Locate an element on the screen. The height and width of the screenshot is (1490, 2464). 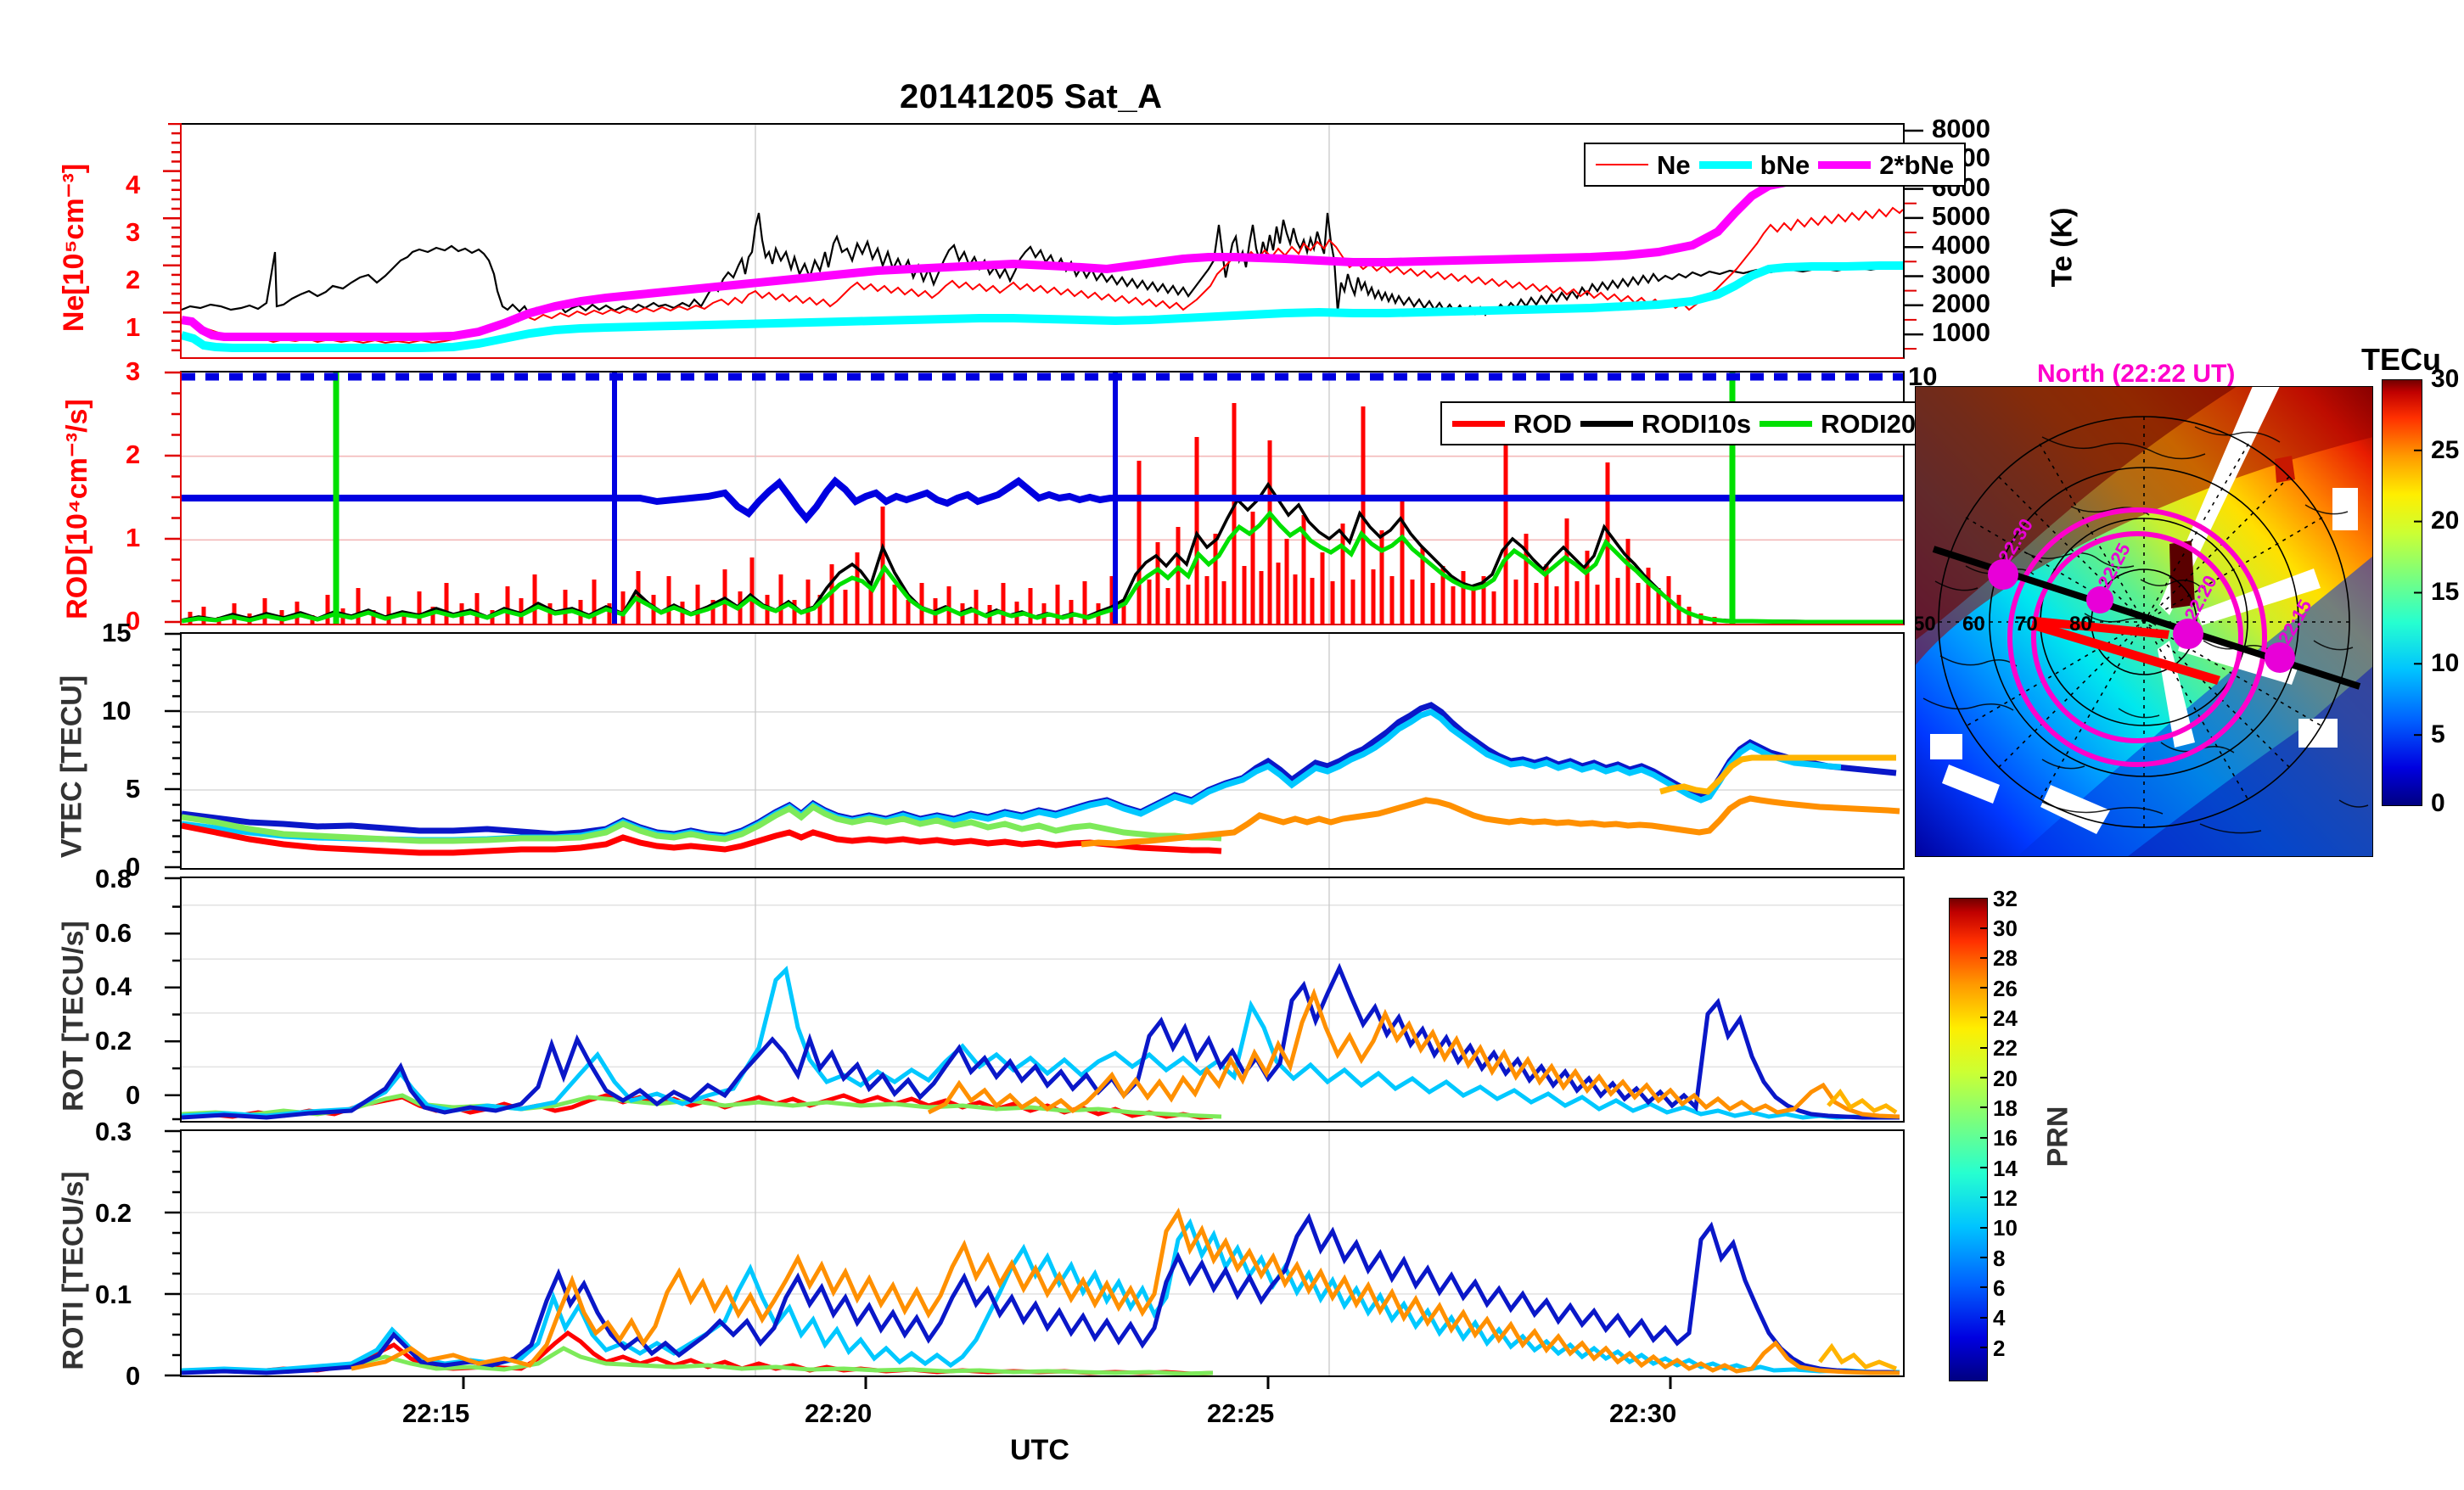
legend-swatch-rodi20s is located at coordinates (1786, 423).